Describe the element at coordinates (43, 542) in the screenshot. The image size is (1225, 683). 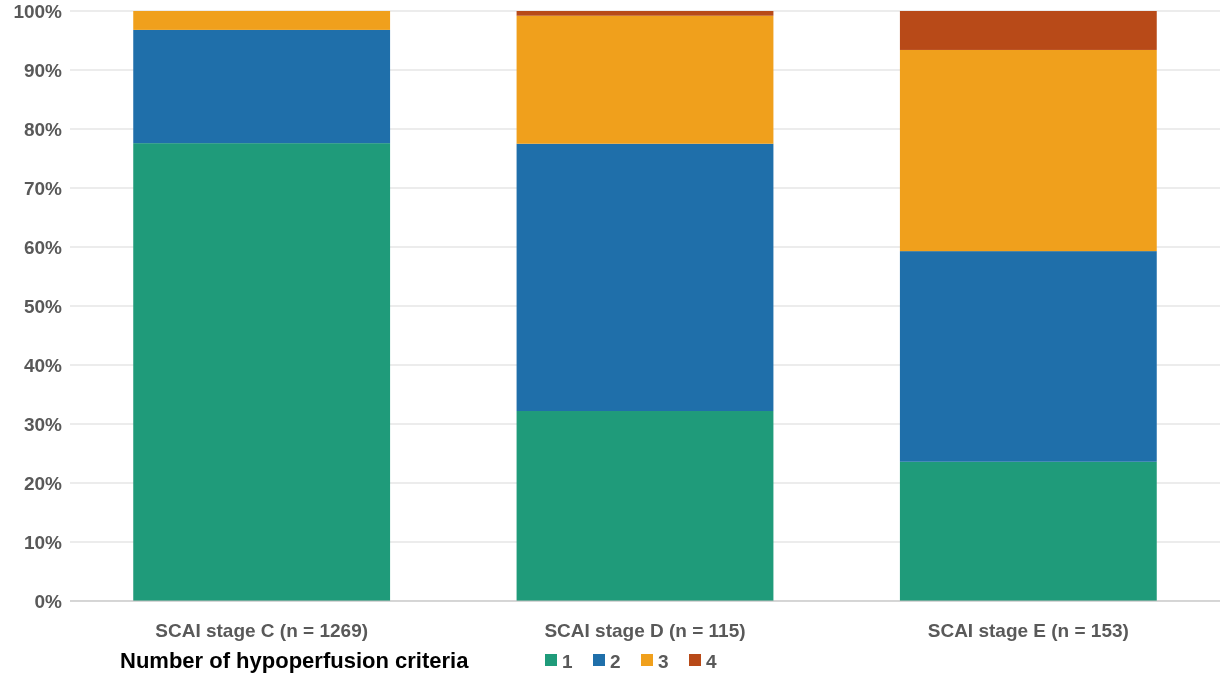
I see `y-tick-label: 10%` at that location.